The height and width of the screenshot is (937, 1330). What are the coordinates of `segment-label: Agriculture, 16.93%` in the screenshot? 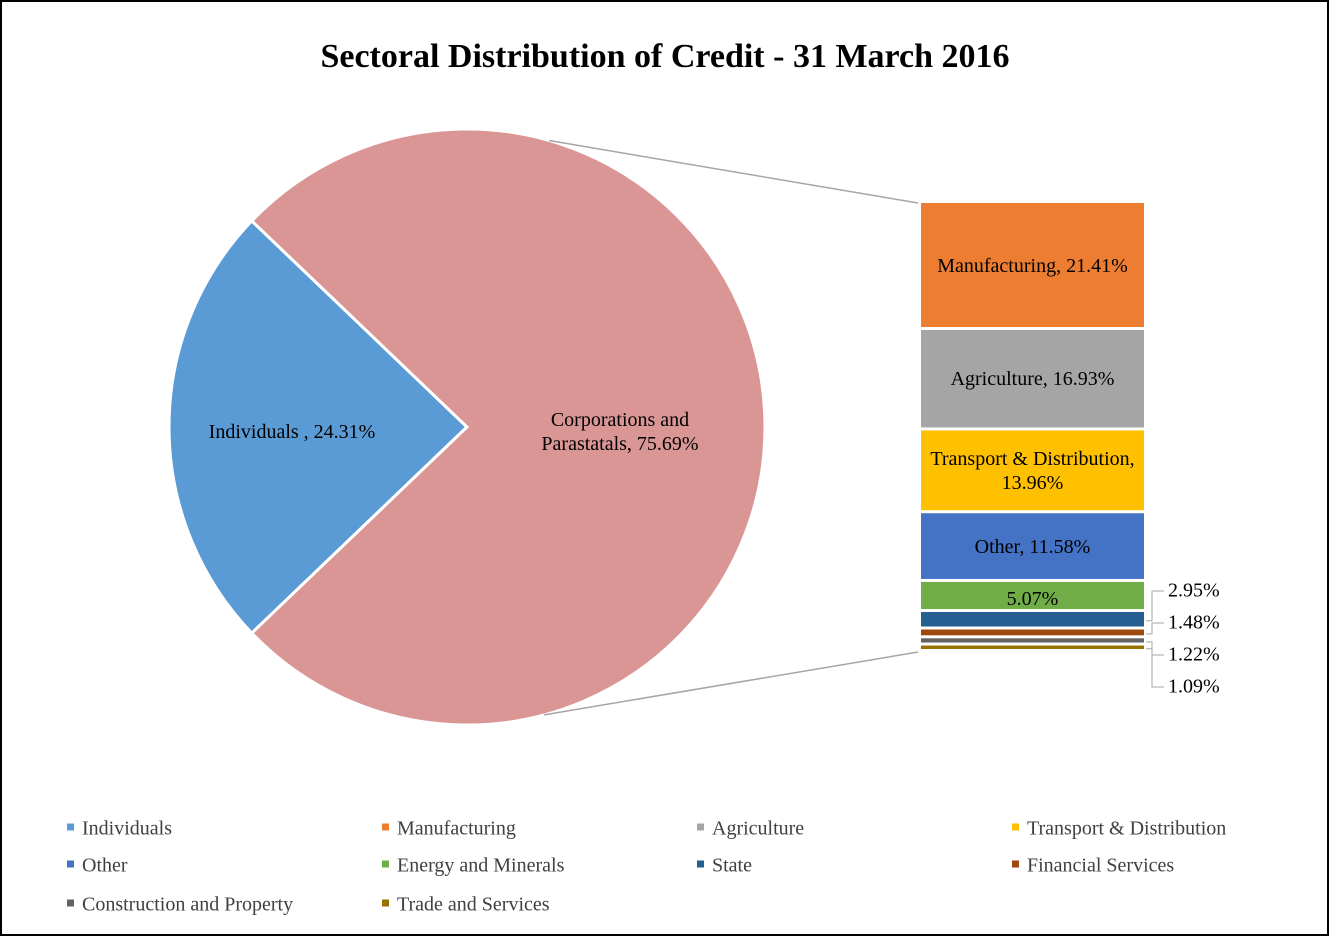 It's located at (1032, 379).